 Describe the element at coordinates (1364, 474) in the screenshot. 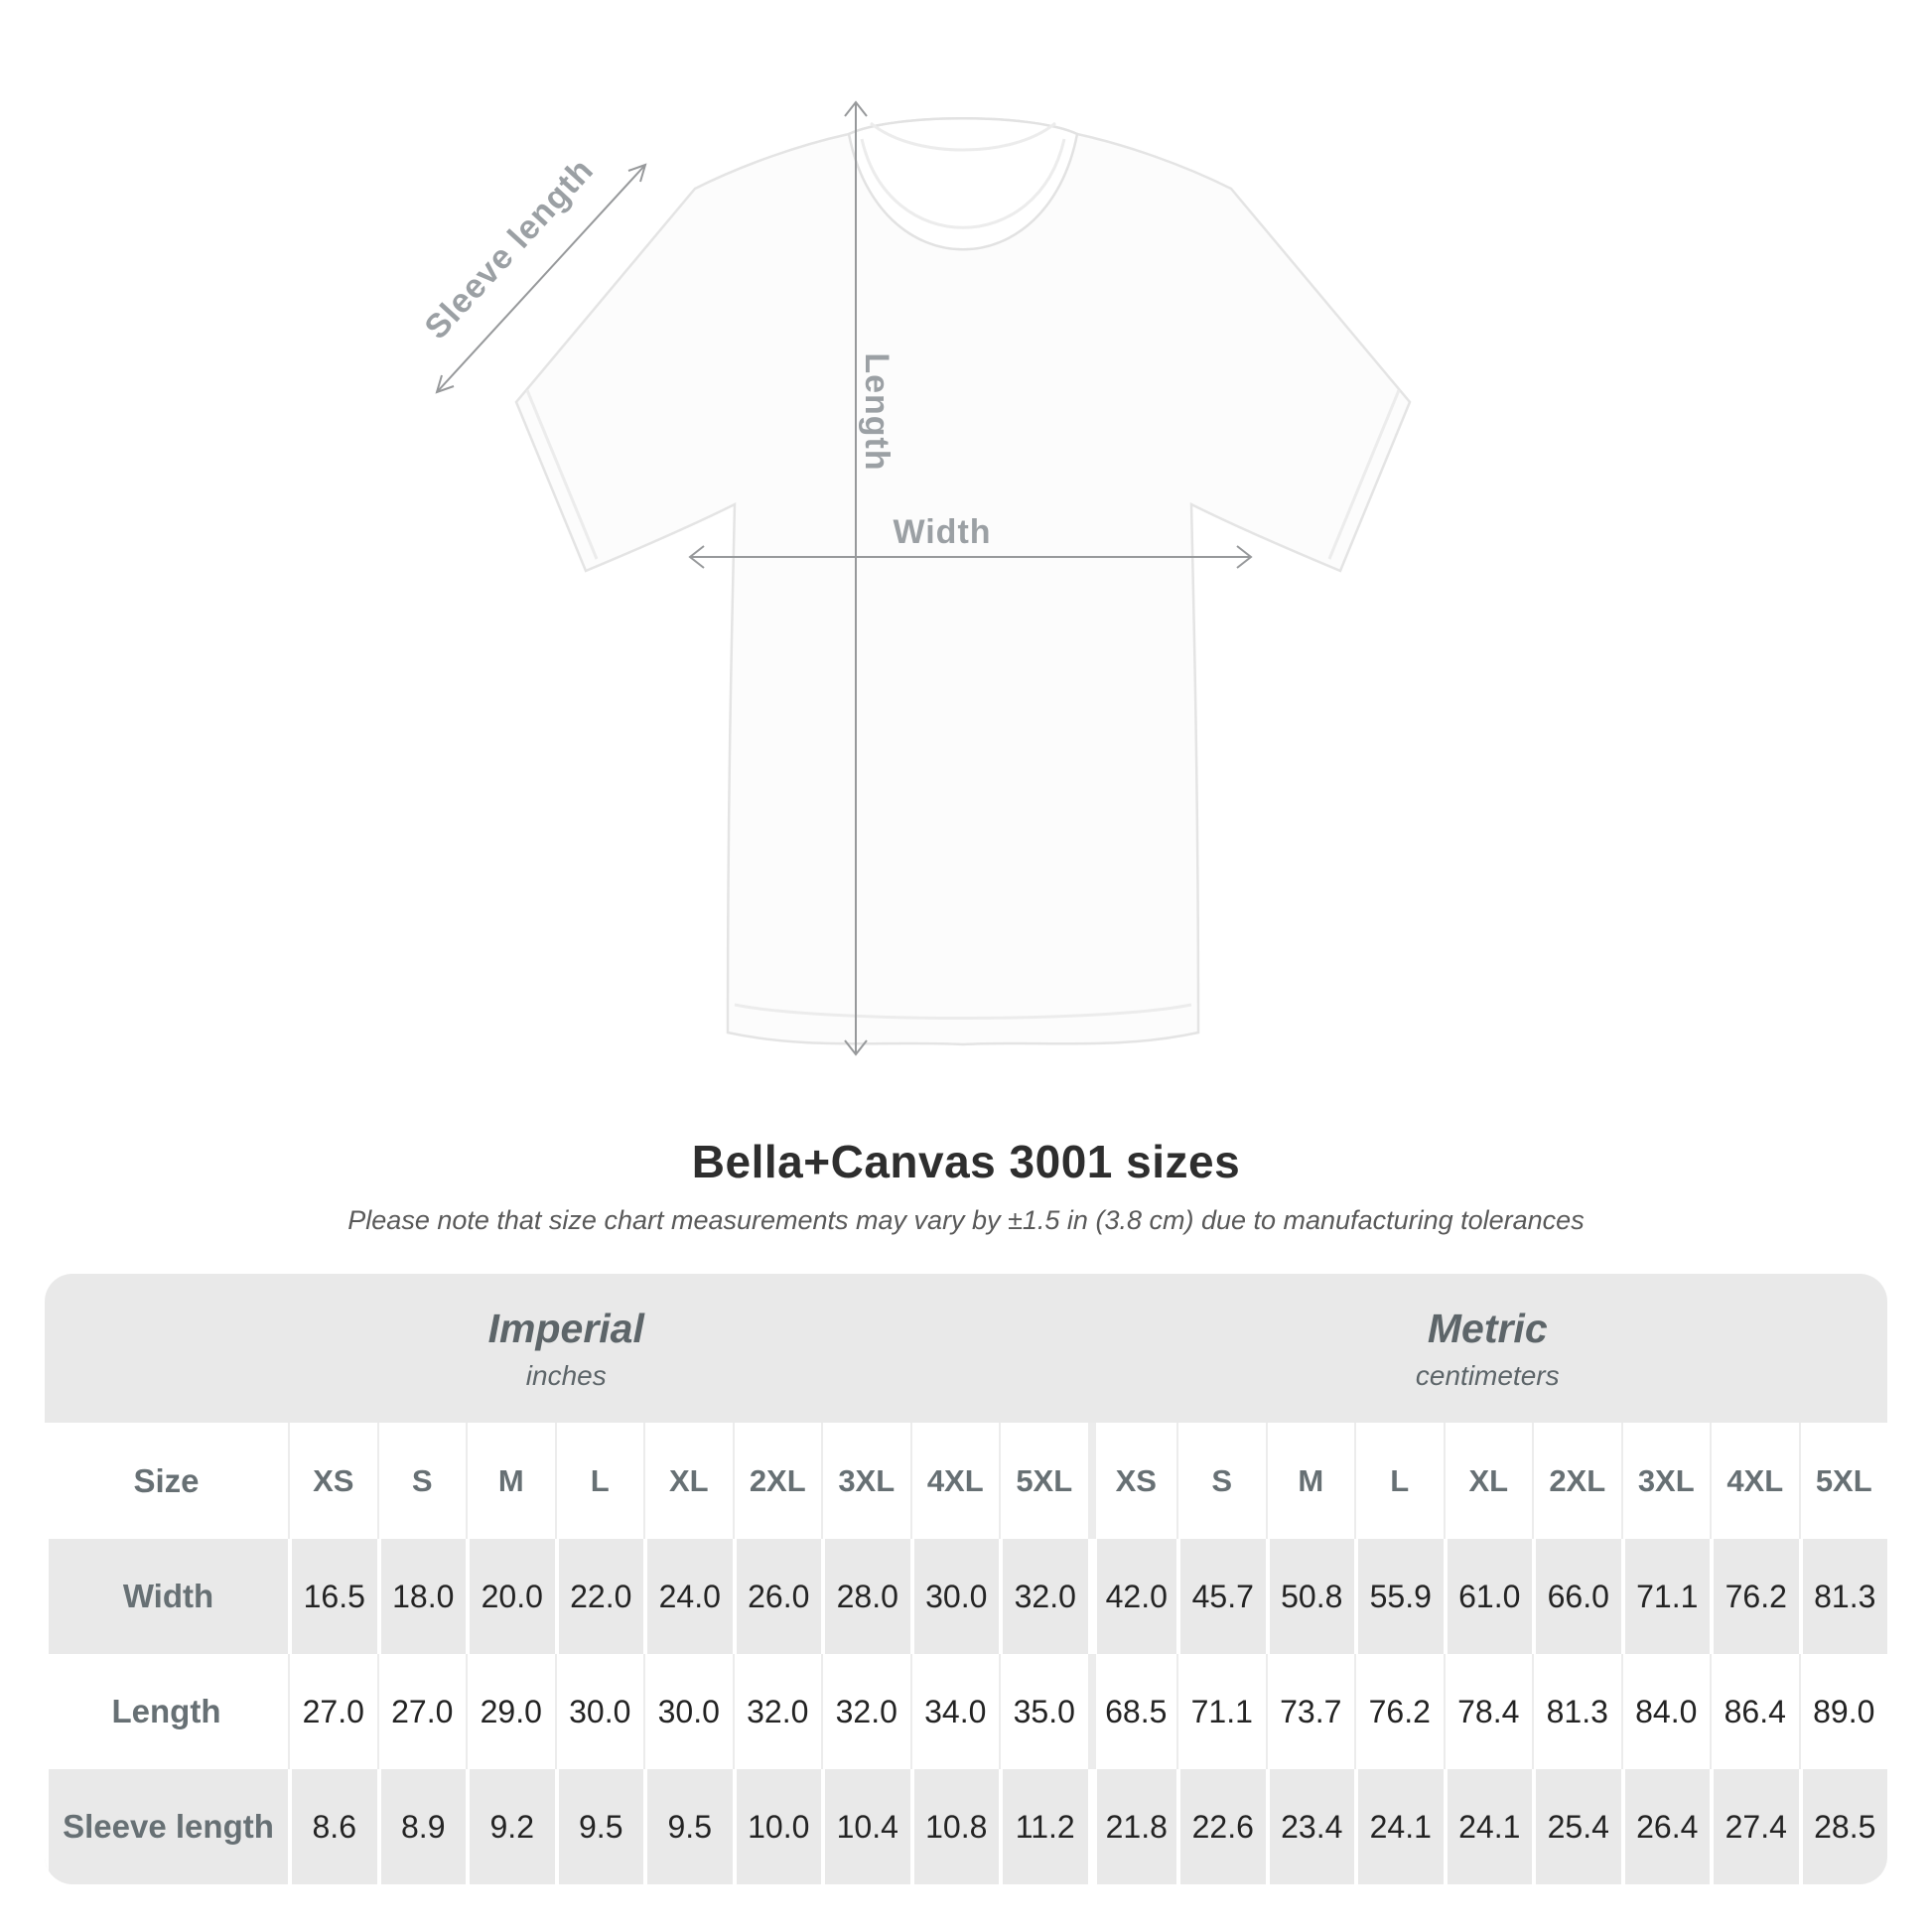

I see `tshirt-right-cuff-hem` at that location.